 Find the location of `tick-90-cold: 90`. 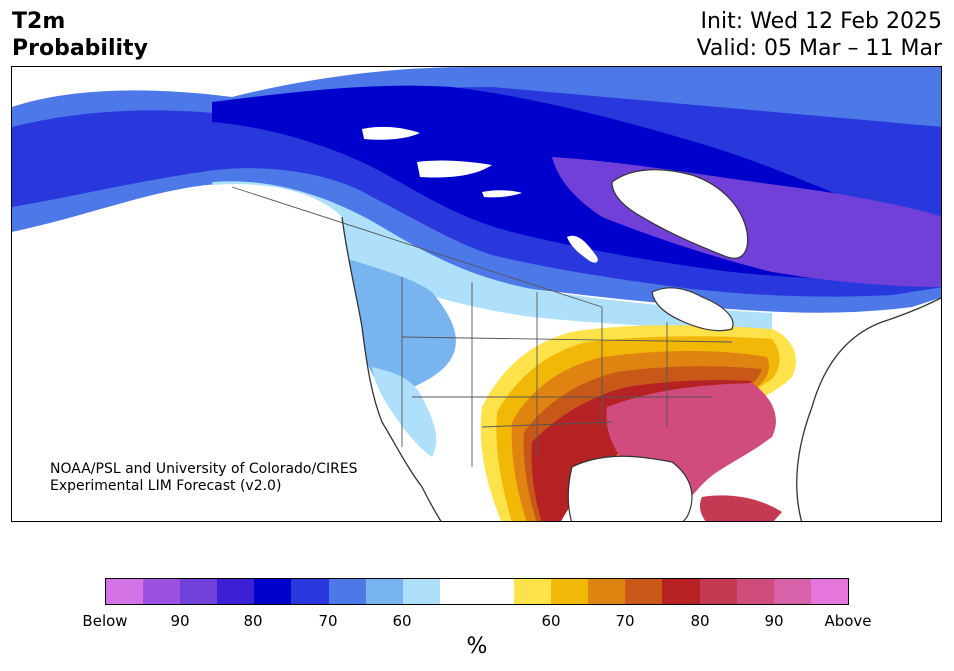

tick-90-cold: 90 is located at coordinates (180, 621).